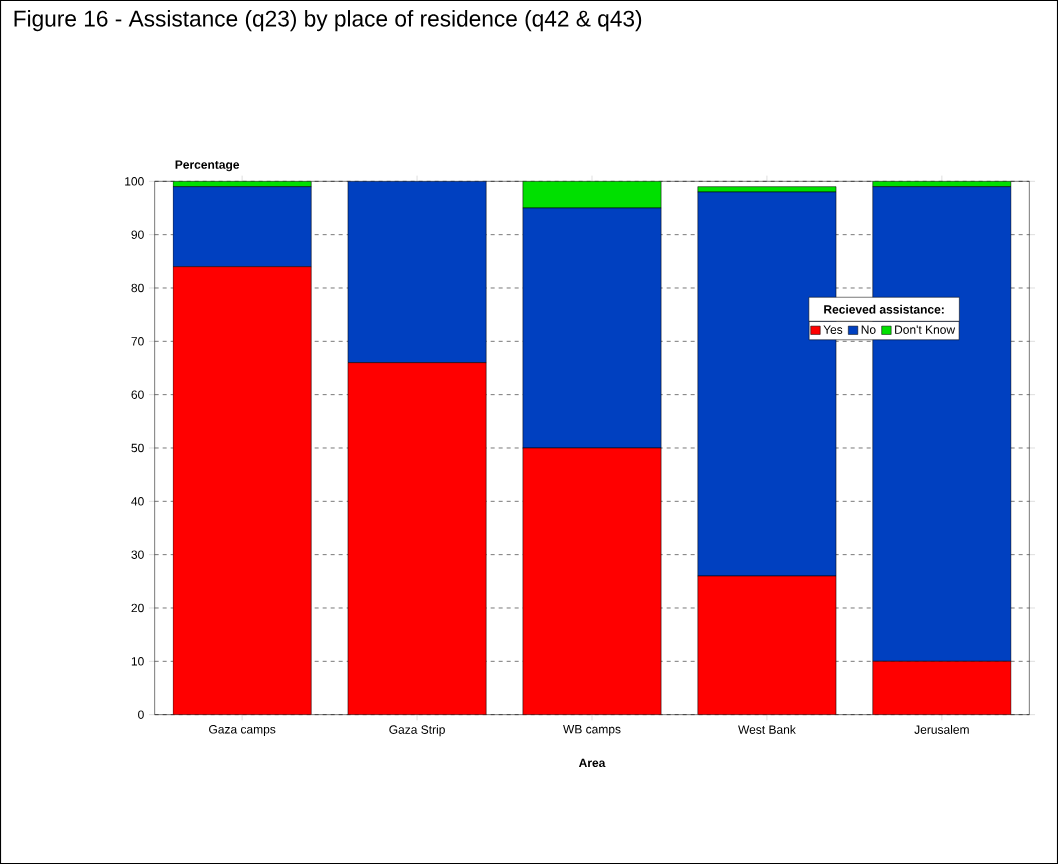 The image size is (1058, 864). What do you see at coordinates (134, 181) in the screenshot?
I see `y-tick-label: 100` at bounding box center [134, 181].